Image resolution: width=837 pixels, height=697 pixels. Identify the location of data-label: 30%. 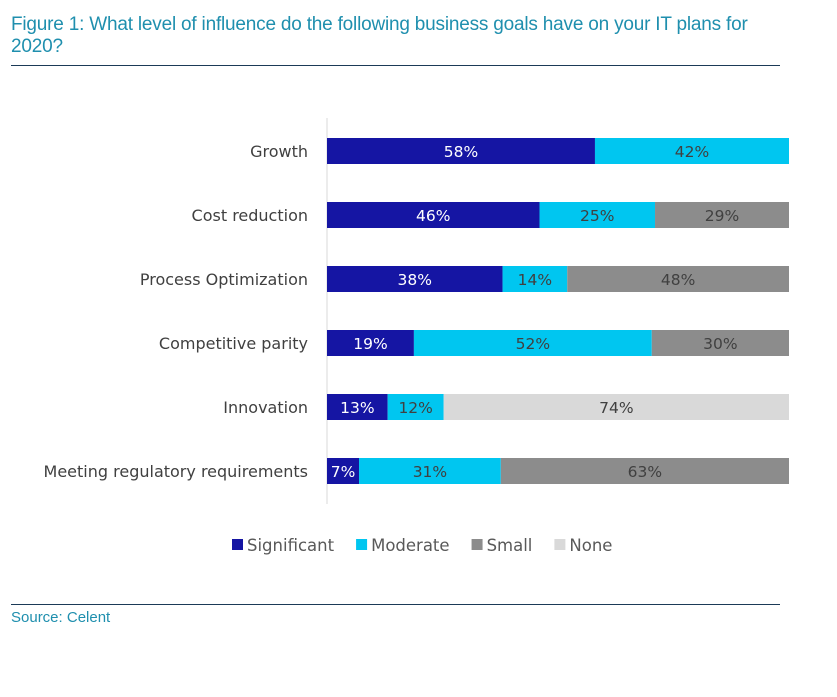
(720, 344).